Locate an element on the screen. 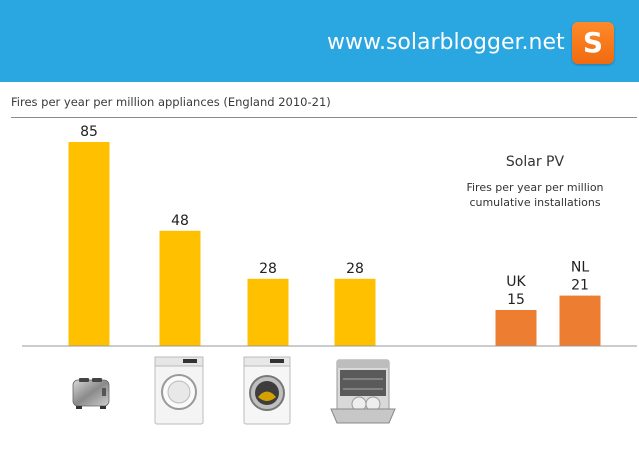 Image resolution: width=639 pixels, height=450 pixels. data-label-5: 21 is located at coordinates (580, 286).